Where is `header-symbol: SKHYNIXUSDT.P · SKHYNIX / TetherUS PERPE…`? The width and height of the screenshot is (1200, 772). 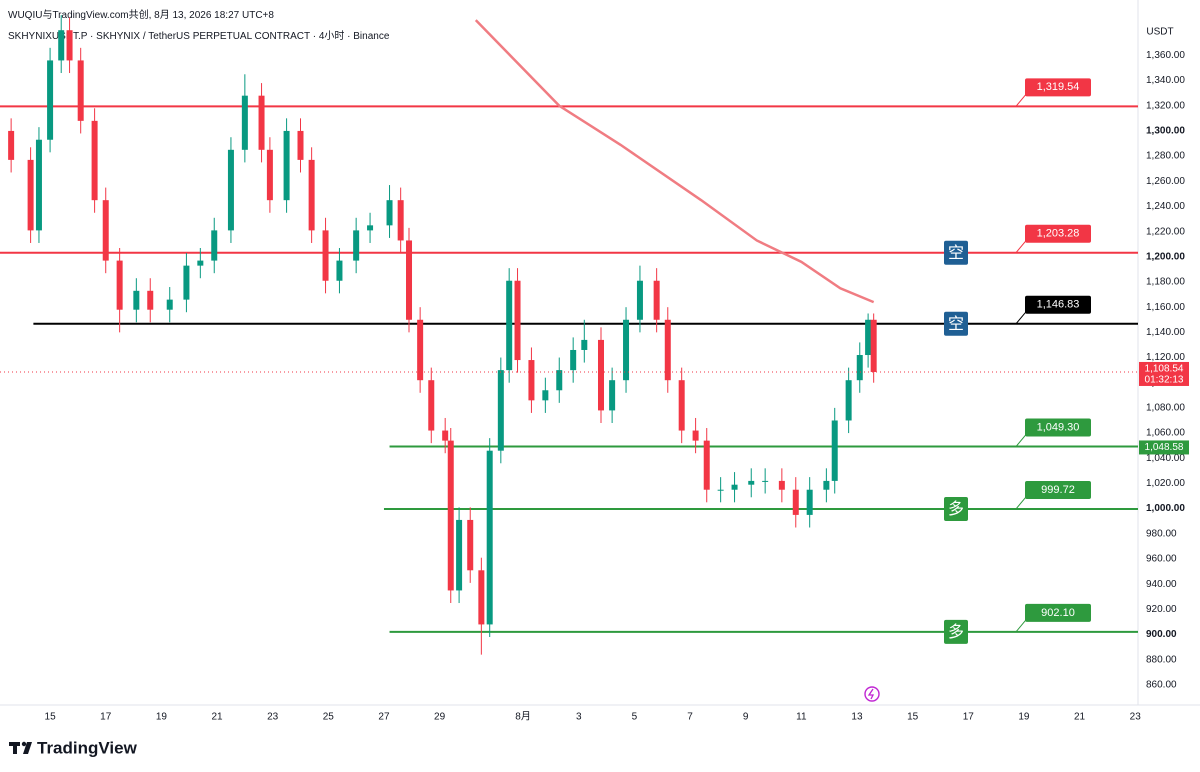
header-symbol: SKHYNIXUSDT.P · SKHYNIX / TetherUS PERPE… is located at coordinates (199, 36).